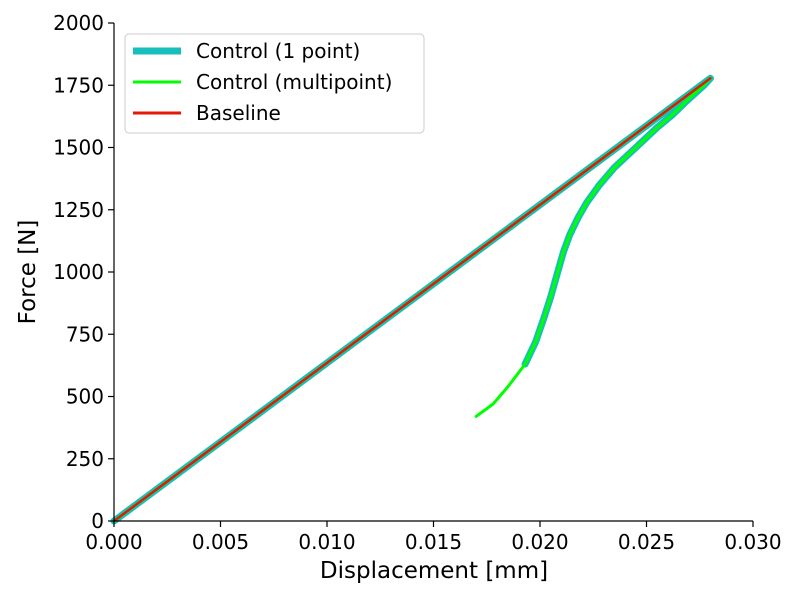  What do you see at coordinates (78, 23) in the screenshot?
I see `y-tick-label: 2000` at bounding box center [78, 23].